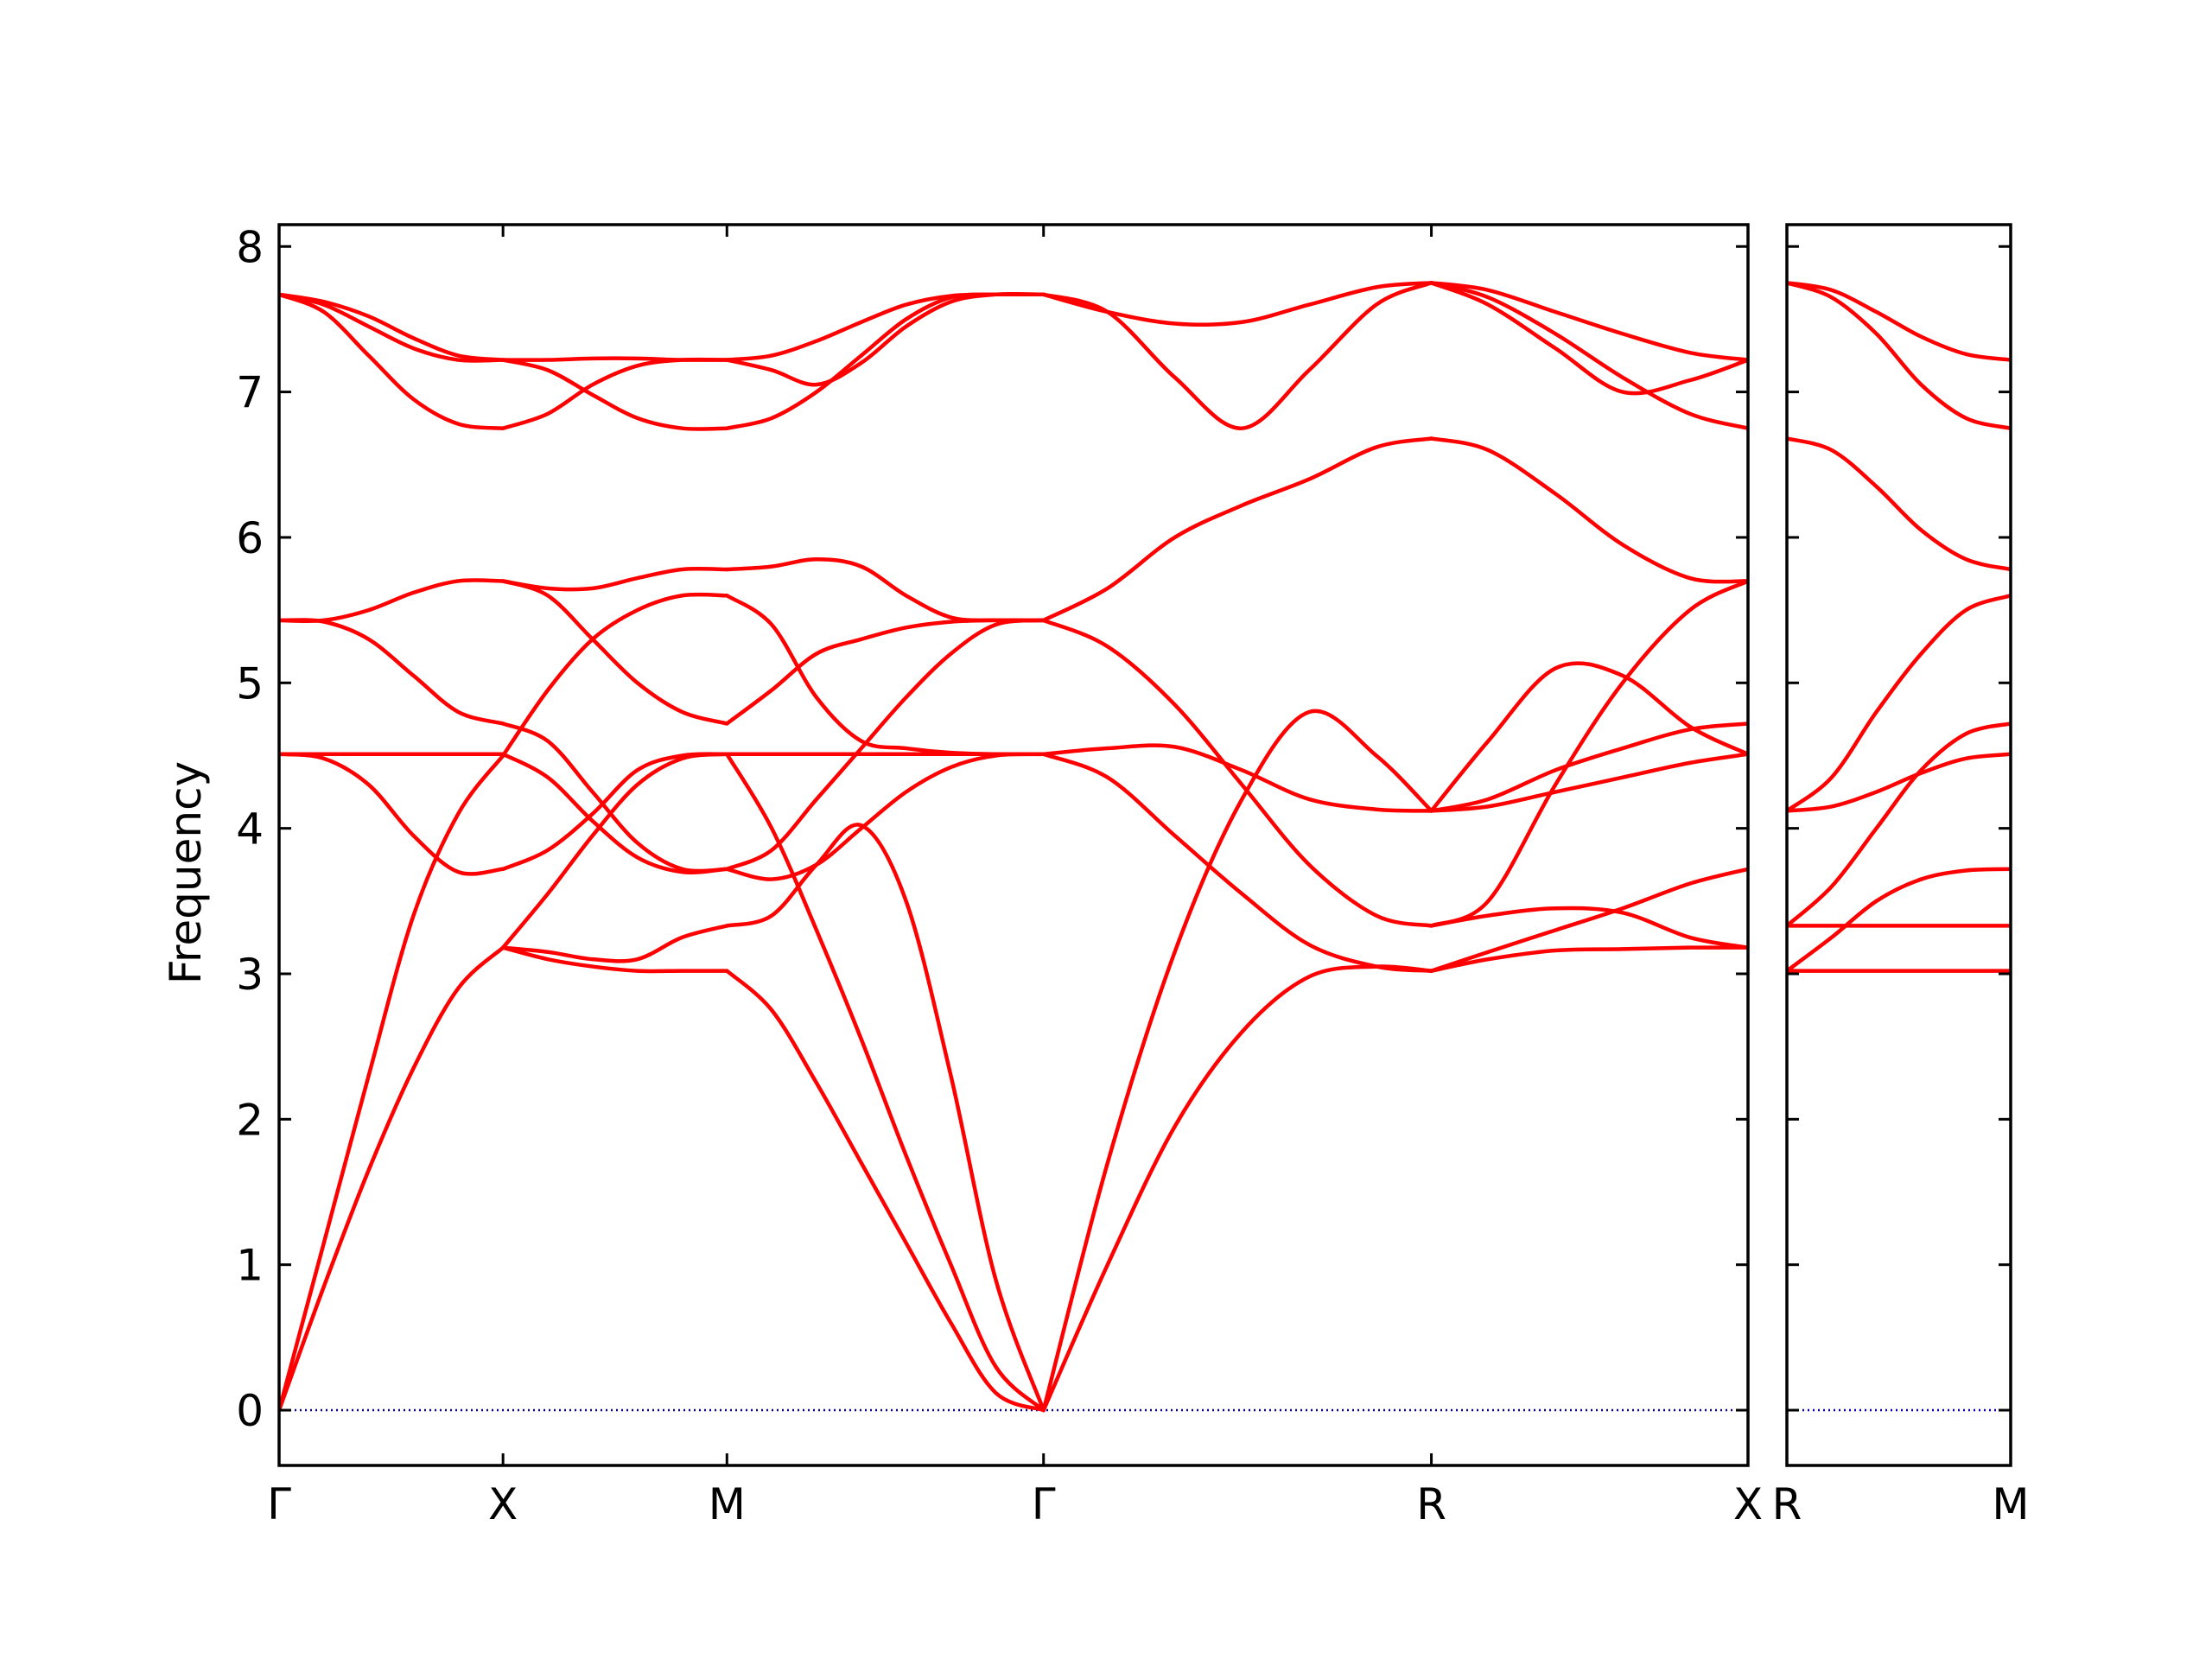 The width and height of the screenshot is (2212, 1659). What do you see at coordinates (186, 872) in the screenshot?
I see `y-axis-label: Frequency` at bounding box center [186, 872].